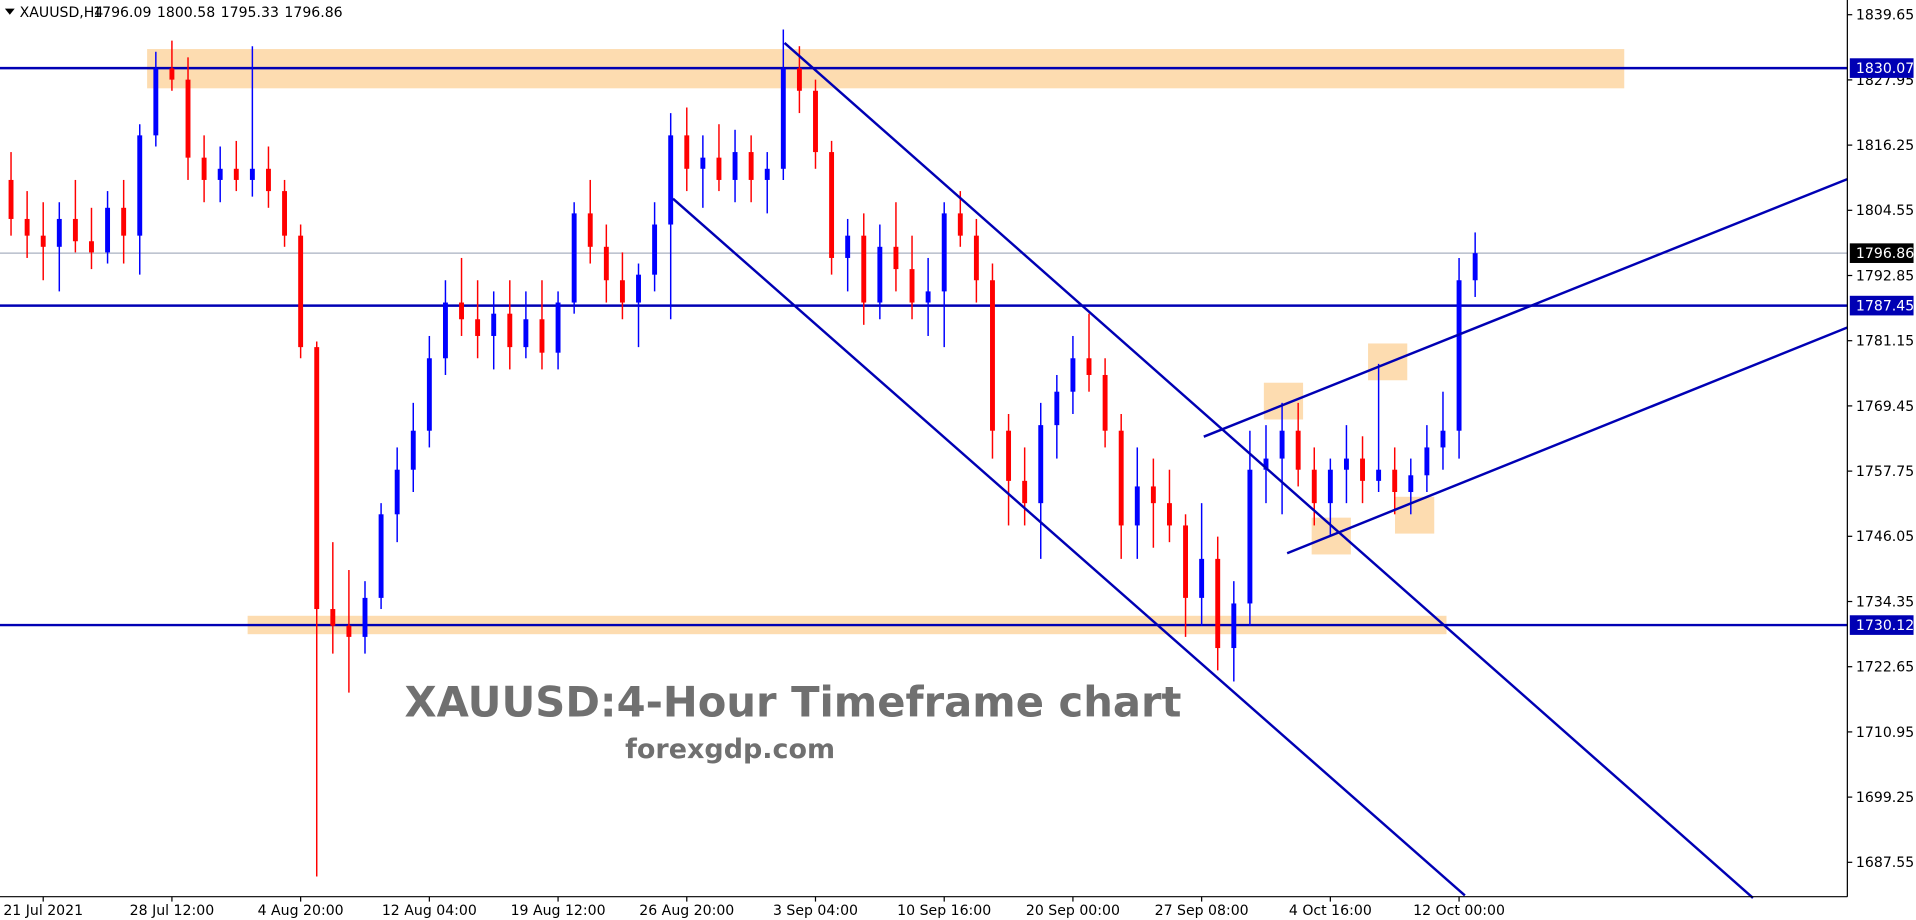 The image size is (1916, 920). Describe the element at coordinates (944, 911) in the screenshot. I see `x-tick-label: 10 Sep 16:00` at that location.